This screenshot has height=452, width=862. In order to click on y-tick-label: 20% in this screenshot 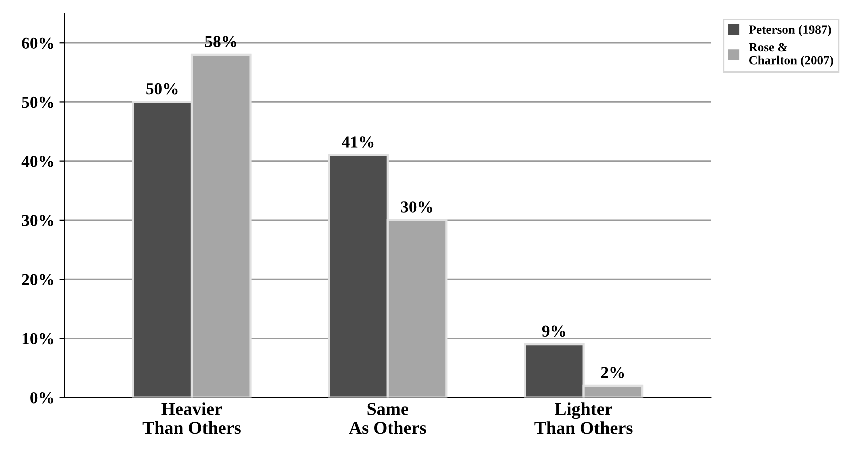, I will do `click(38, 280)`.